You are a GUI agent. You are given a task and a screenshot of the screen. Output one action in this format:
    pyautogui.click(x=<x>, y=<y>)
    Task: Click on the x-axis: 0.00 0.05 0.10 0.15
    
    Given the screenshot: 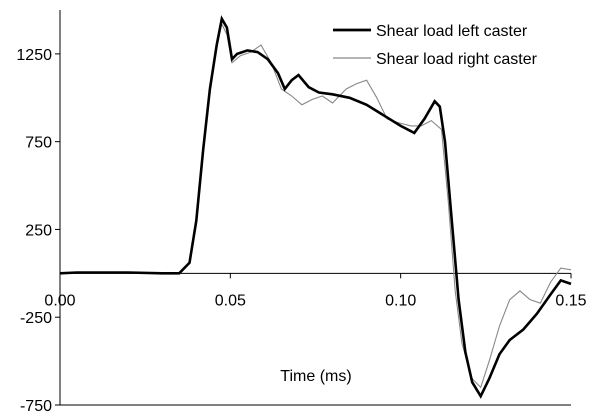 What is the action you would take?
    pyautogui.click(x=315, y=291)
    